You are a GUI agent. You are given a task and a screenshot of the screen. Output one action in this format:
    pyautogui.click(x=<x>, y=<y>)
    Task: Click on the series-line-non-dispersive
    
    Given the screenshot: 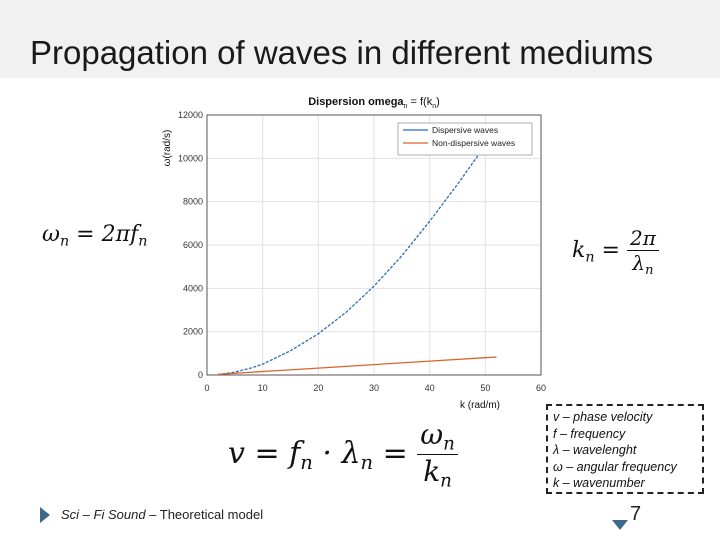 What is the action you would take?
    pyautogui.click(x=357, y=366)
    